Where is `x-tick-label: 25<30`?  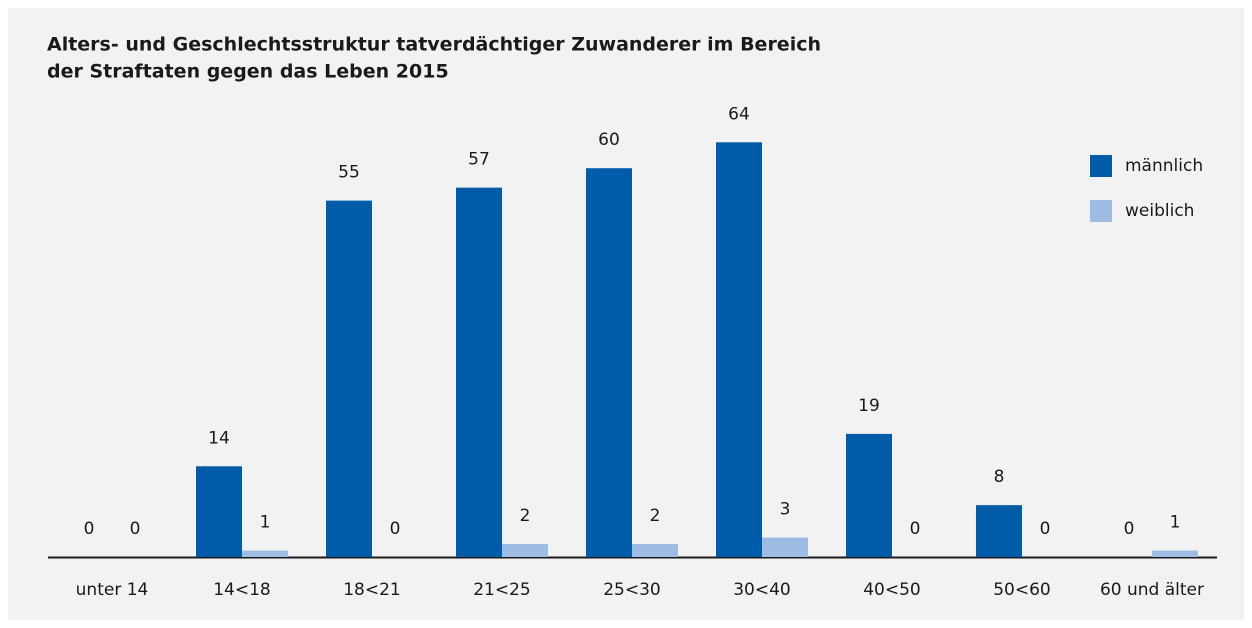 x-tick-label: 25<30 is located at coordinates (632, 590).